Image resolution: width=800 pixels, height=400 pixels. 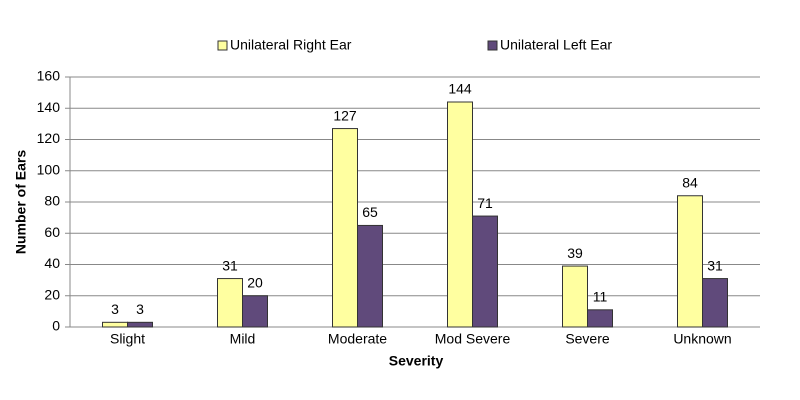 What do you see at coordinates (21, 202) in the screenshot?
I see `y-axis-title: Number of Ears` at bounding box center [21, 202].